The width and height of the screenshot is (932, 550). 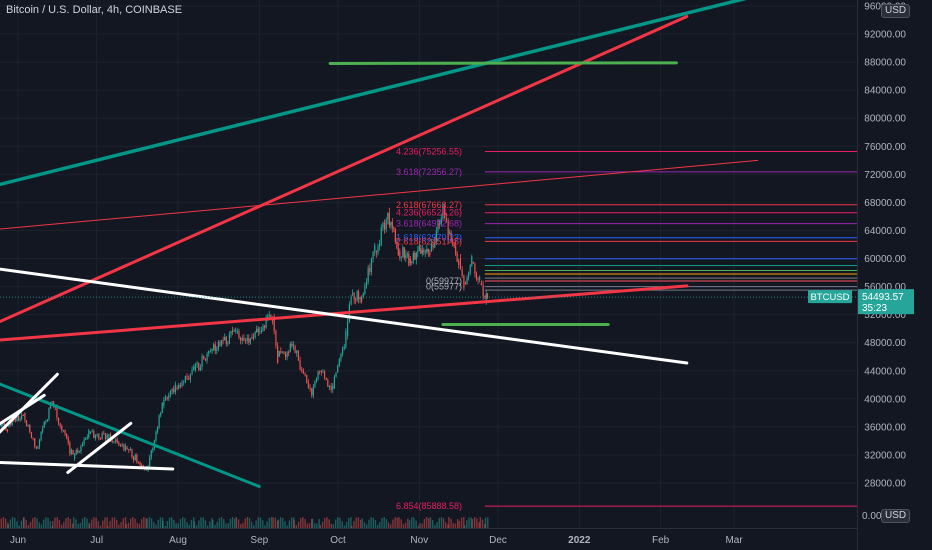 I want to click on symbol-tag, so click(x=830, y=297).